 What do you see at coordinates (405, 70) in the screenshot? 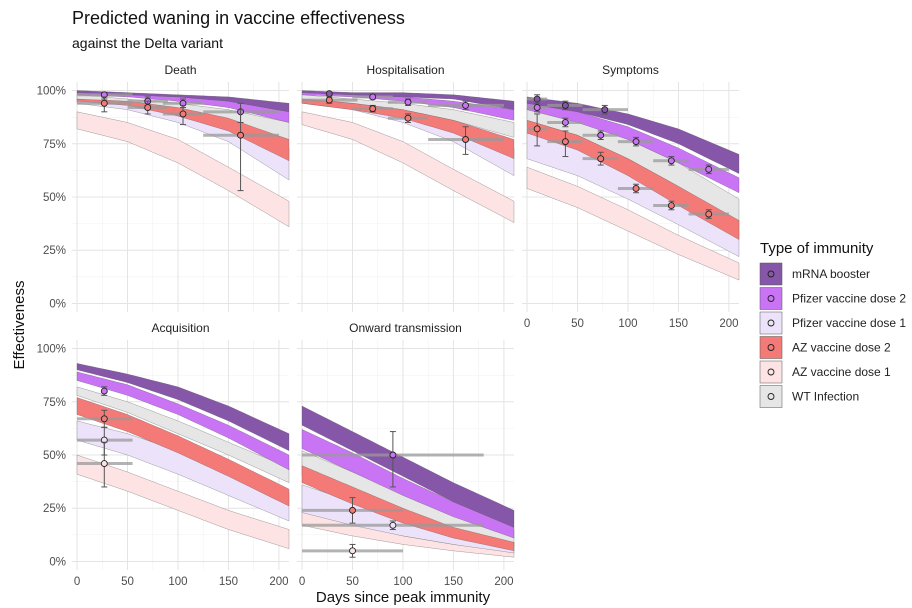
I see `panel-title: Hospitalisation` at bounding box center [405, 70].